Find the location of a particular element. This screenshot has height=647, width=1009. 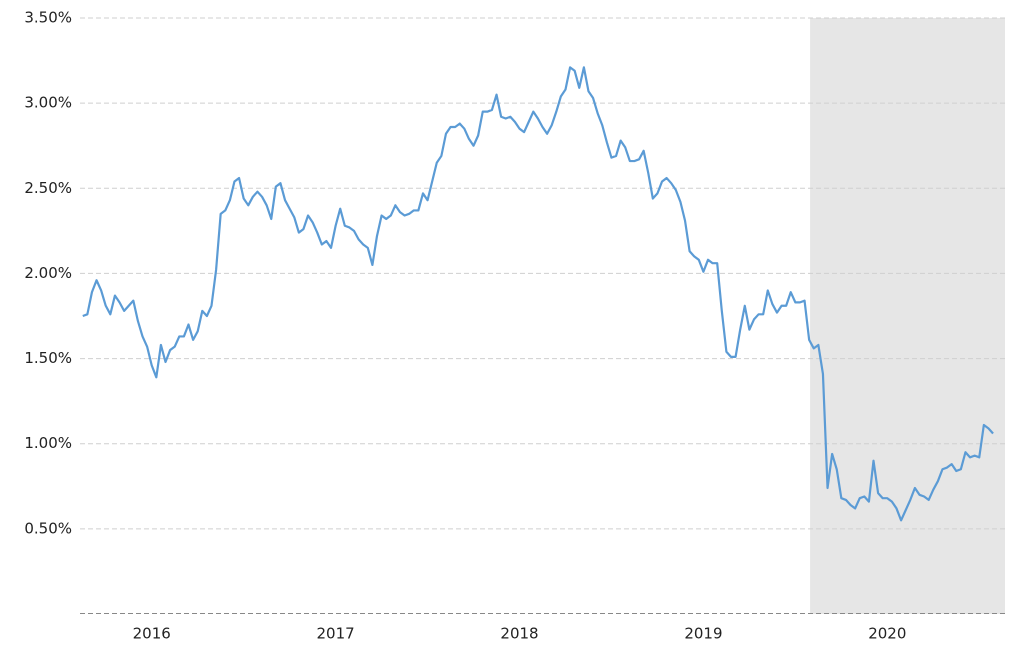

y-tick-label: 2.50% is located at coordinates (48, 188).